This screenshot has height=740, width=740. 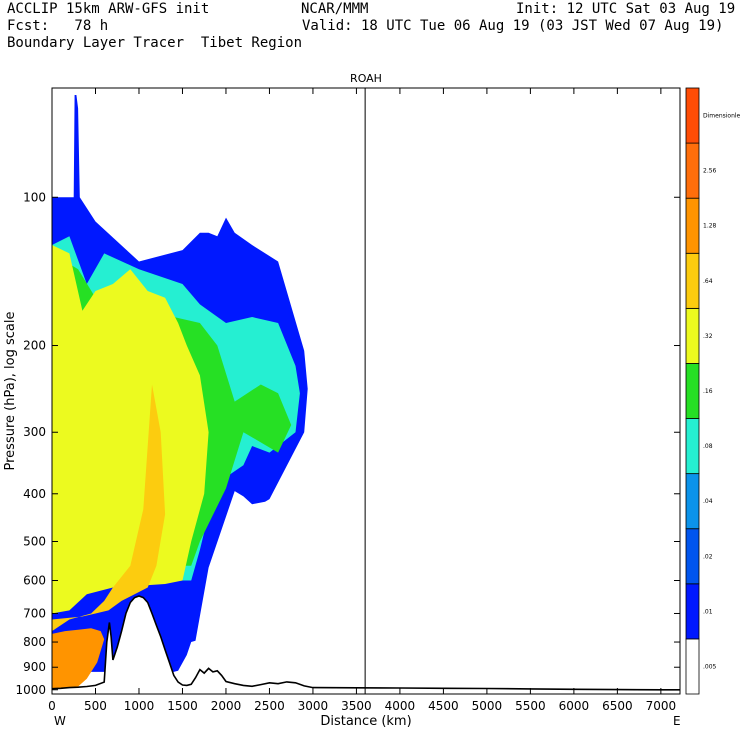 I want to click on x-tick-label: 0, so click(x=52, y=706).